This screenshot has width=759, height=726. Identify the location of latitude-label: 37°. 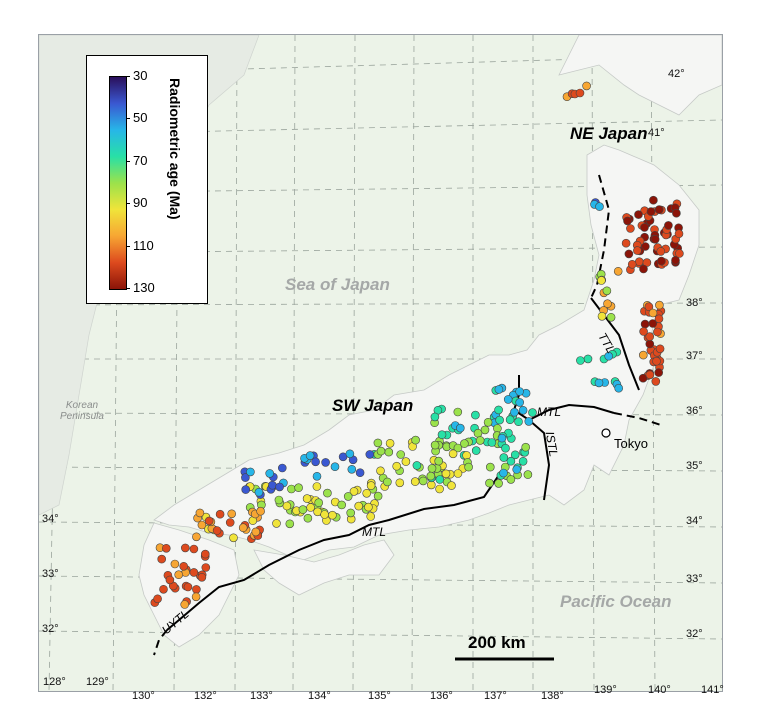
(694, 356).